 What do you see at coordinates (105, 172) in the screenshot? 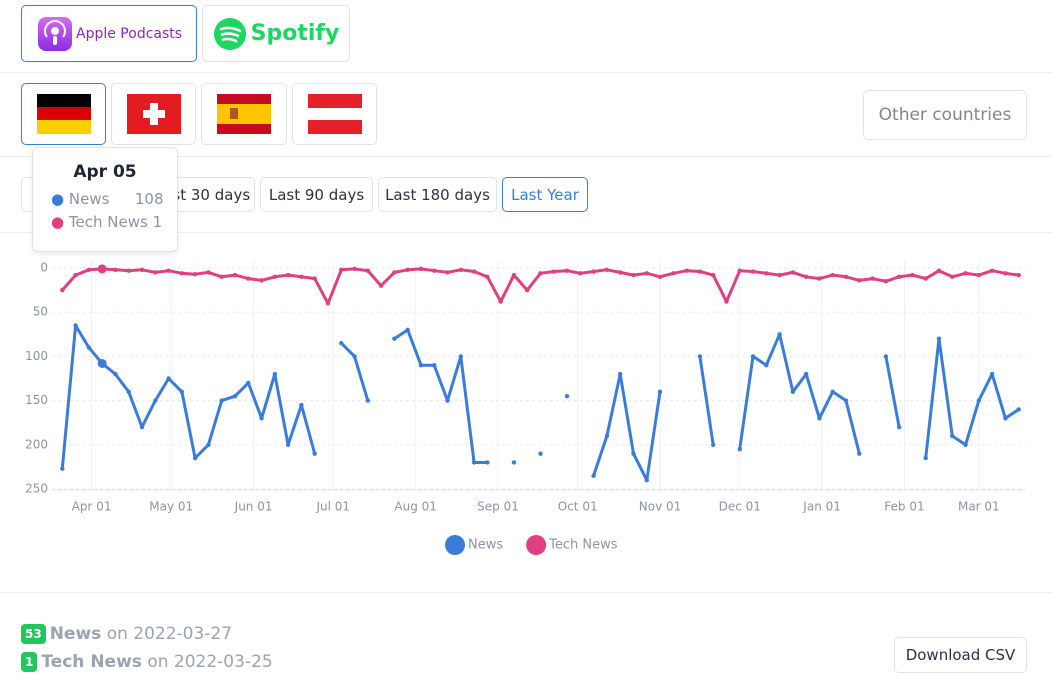
I see `tooltip-date: Apr 05` at bounding box center [105, 172].